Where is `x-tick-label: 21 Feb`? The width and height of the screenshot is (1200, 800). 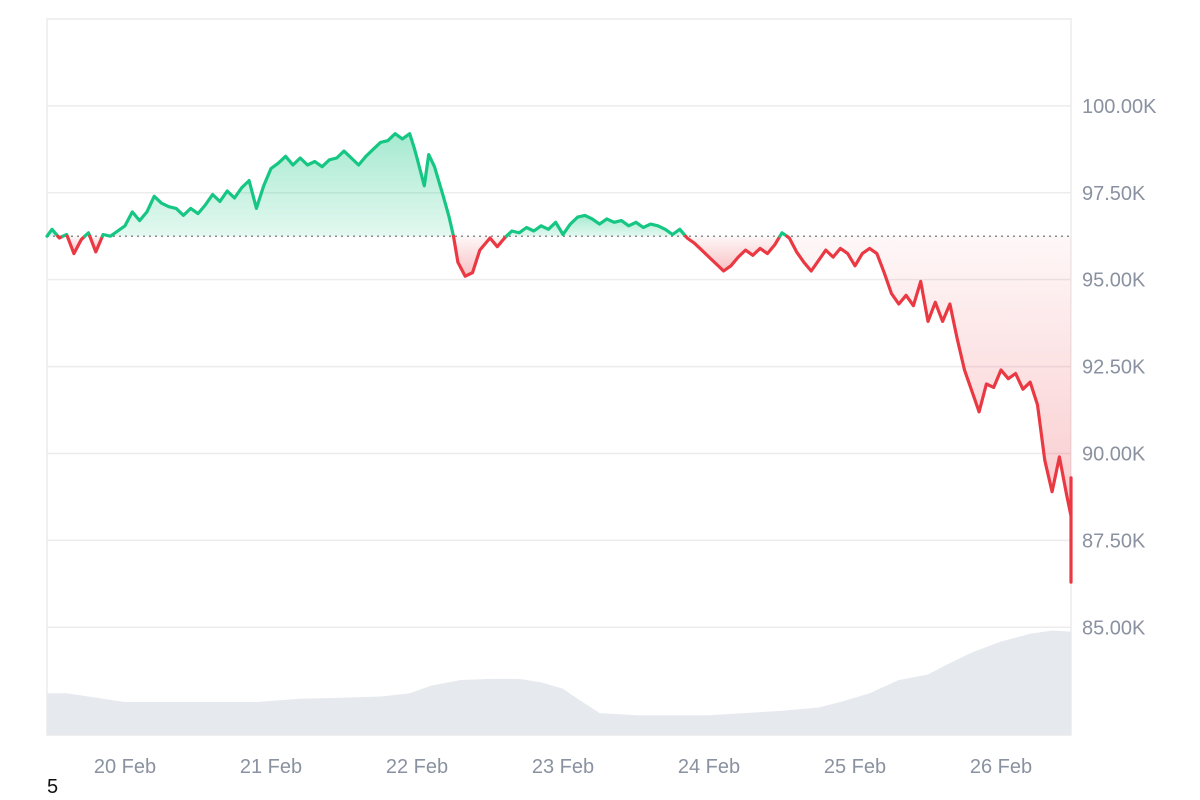
x-tick-label: 21 Feb is located at coordinates (271, 767).